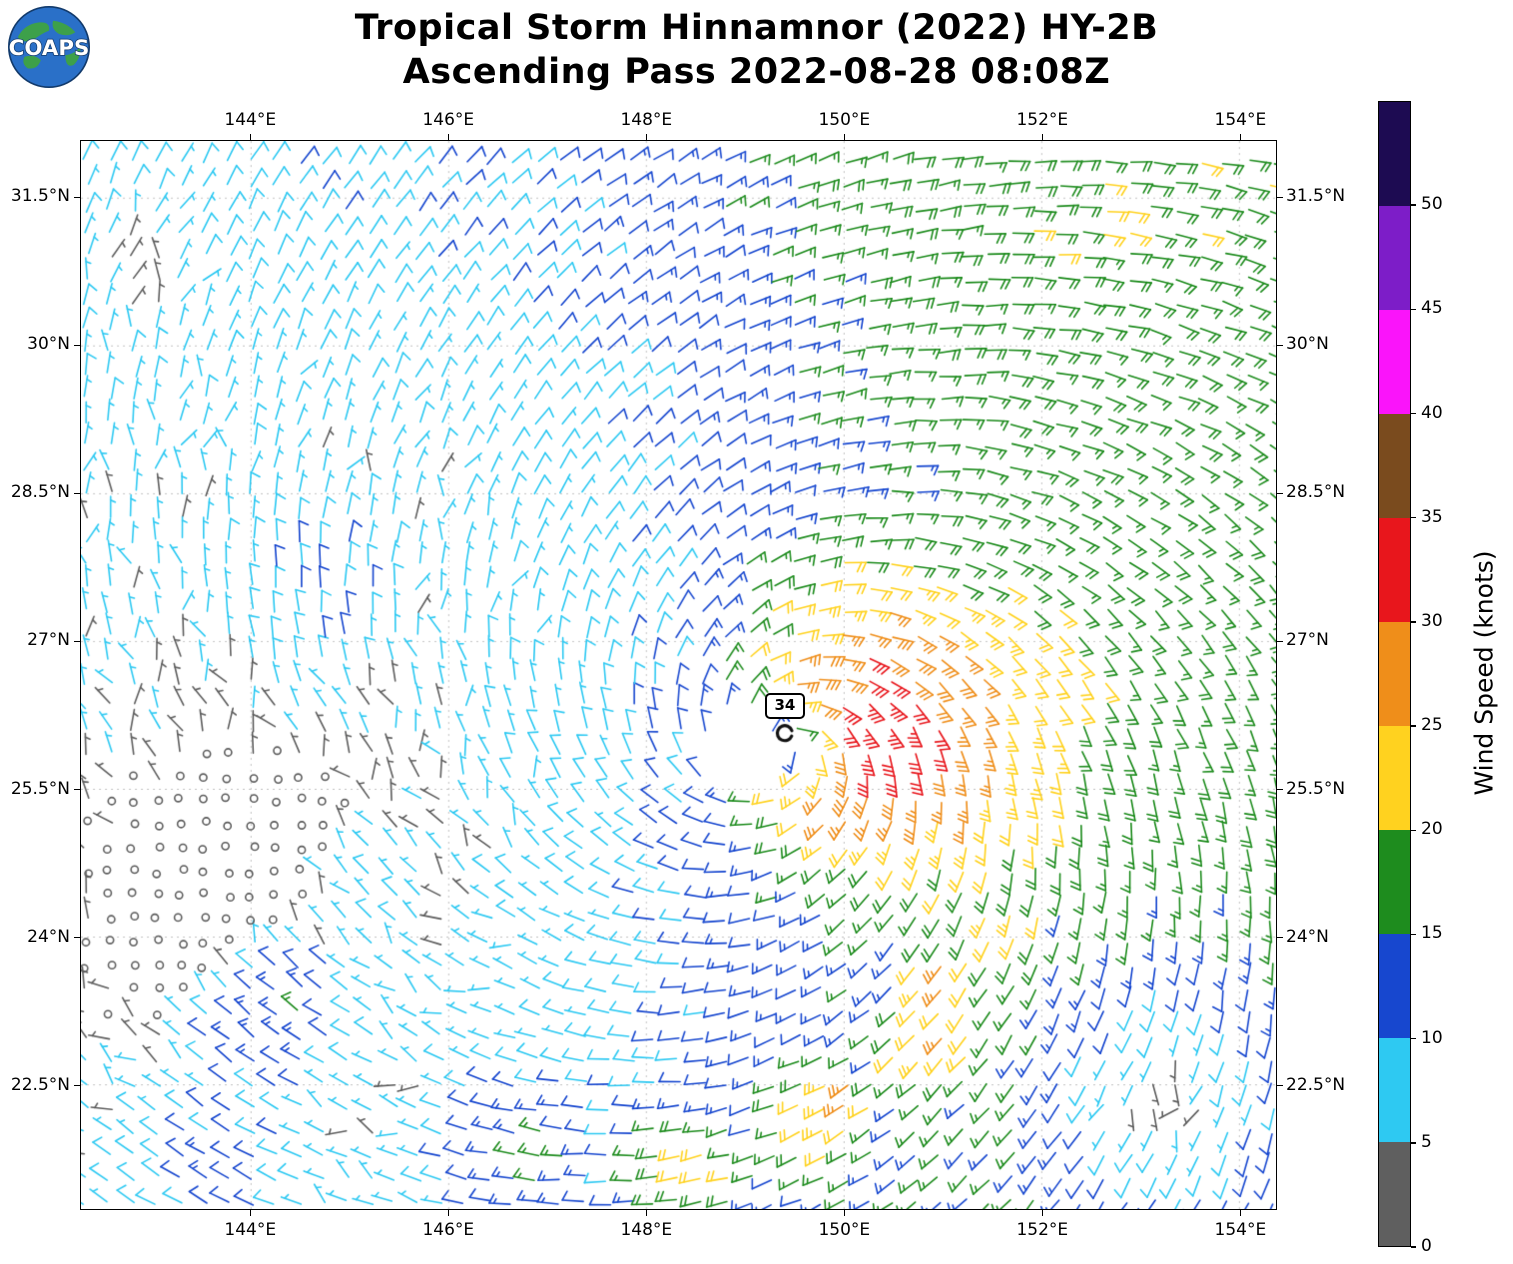 Image resolution: width=1513 pixels, height=1264 pixels. What do you see at coordinates (250, 1230) in the screenshot?
I see `lon-tick-label-bottom: 144°E` at bounding box center [250, 1230].